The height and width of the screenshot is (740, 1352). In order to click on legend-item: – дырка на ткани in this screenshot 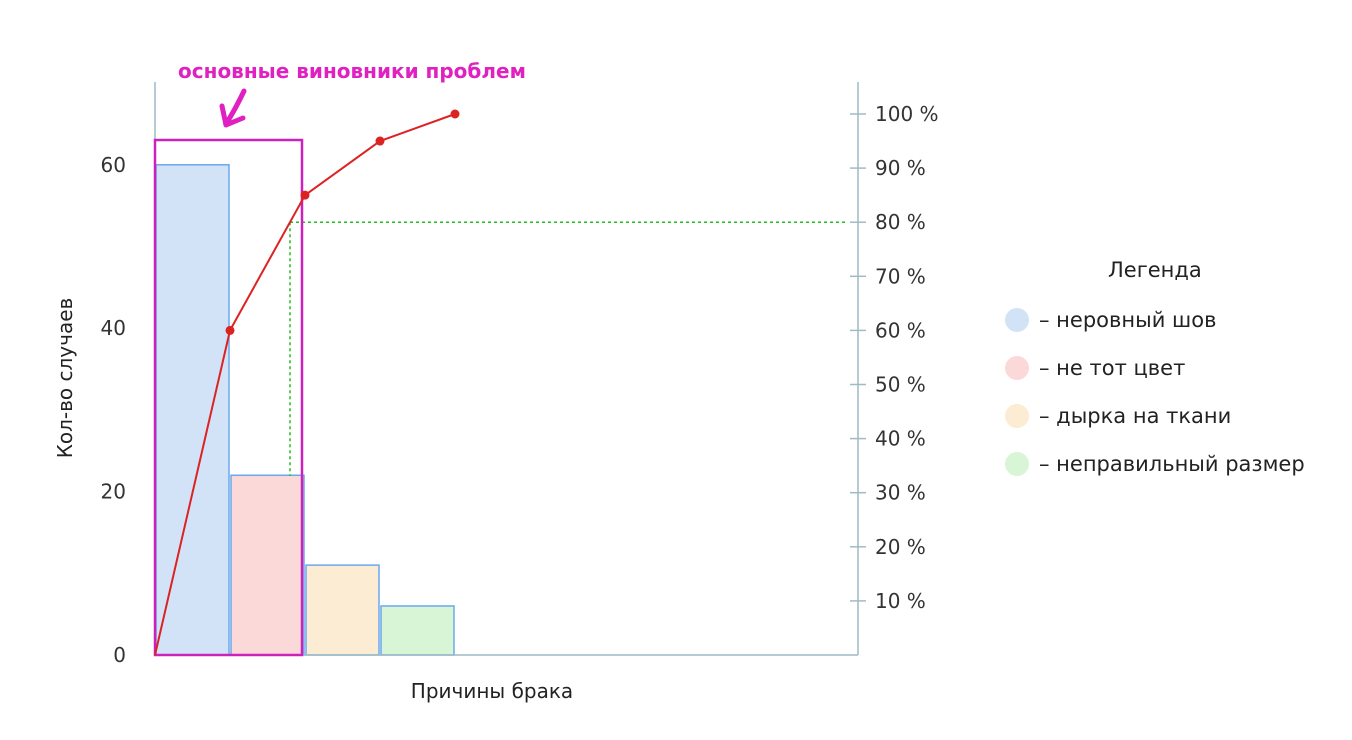, I will do `click(1170, 416)`.